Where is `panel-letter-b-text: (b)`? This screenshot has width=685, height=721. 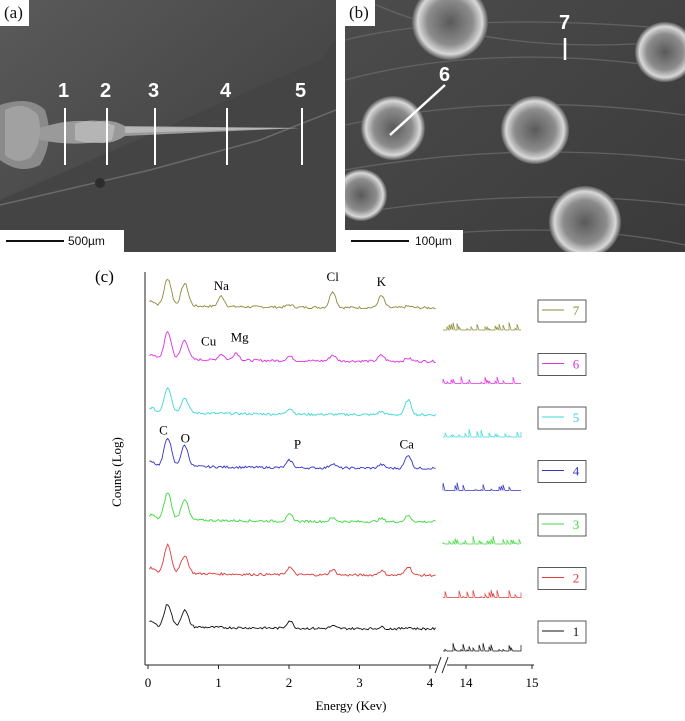
panel-letter-b-text: (b) is located at coordinates (359, 12).